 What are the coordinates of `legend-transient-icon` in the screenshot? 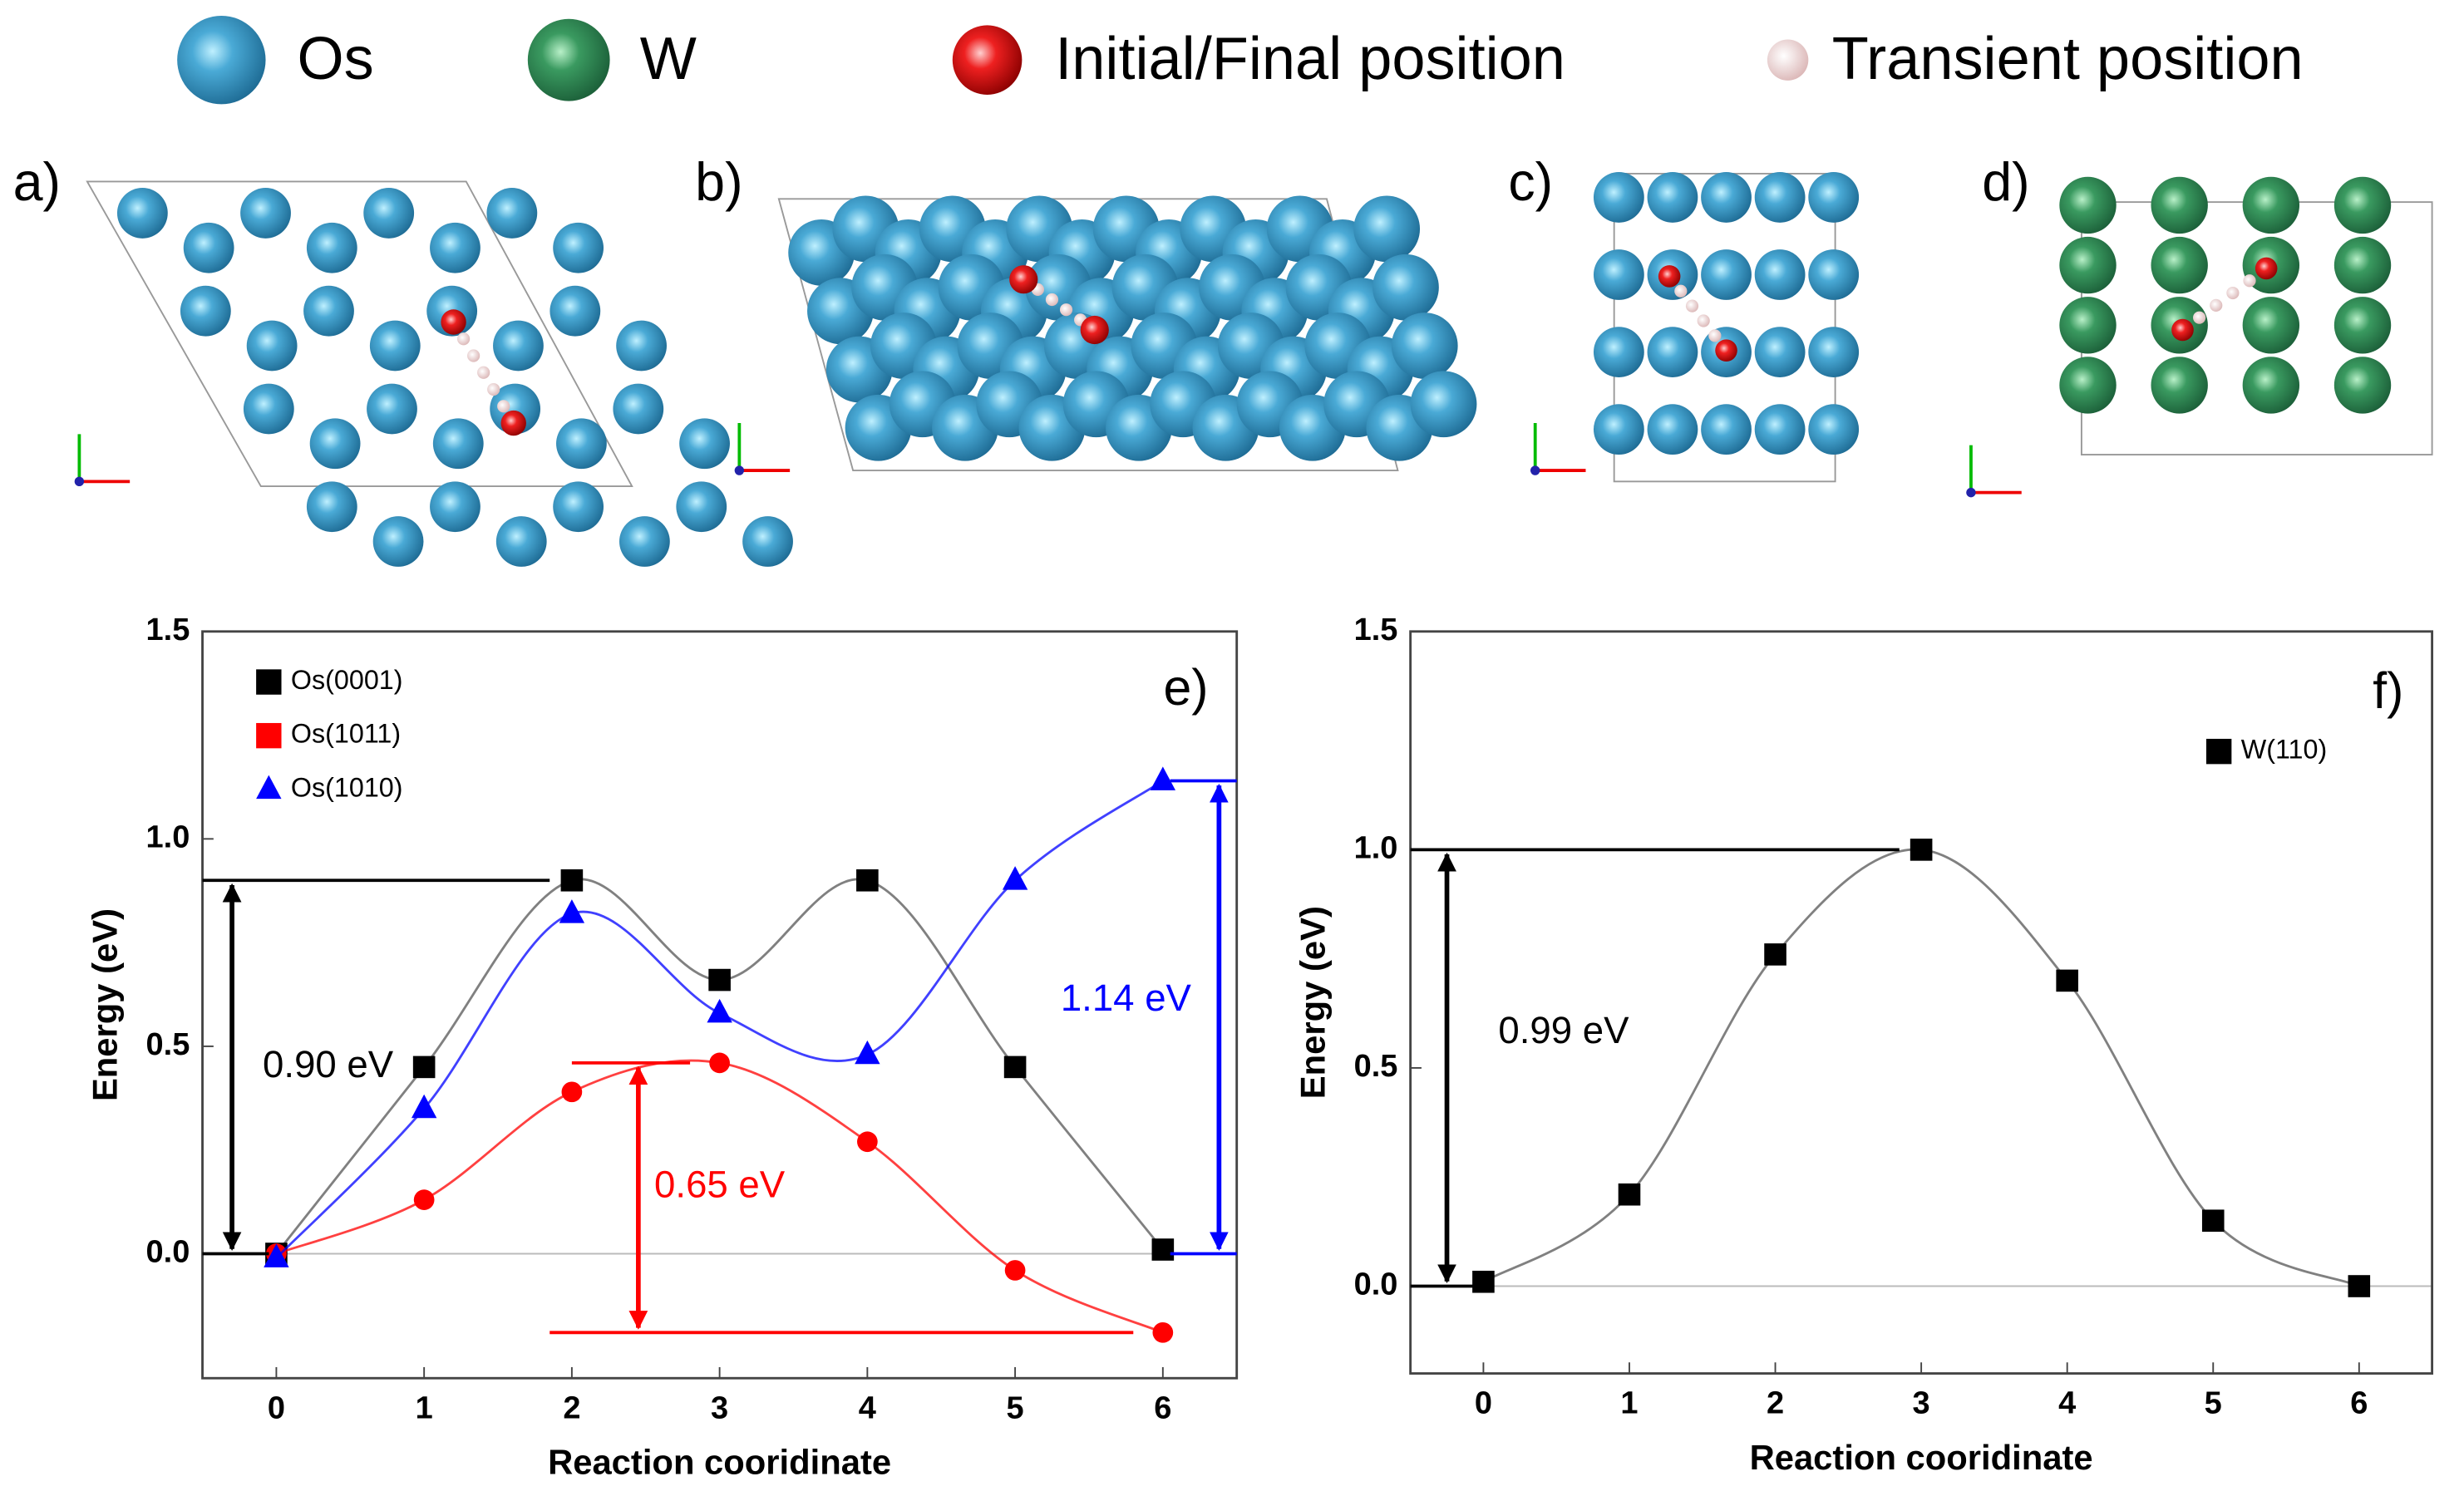 It's located at (1788, 60).